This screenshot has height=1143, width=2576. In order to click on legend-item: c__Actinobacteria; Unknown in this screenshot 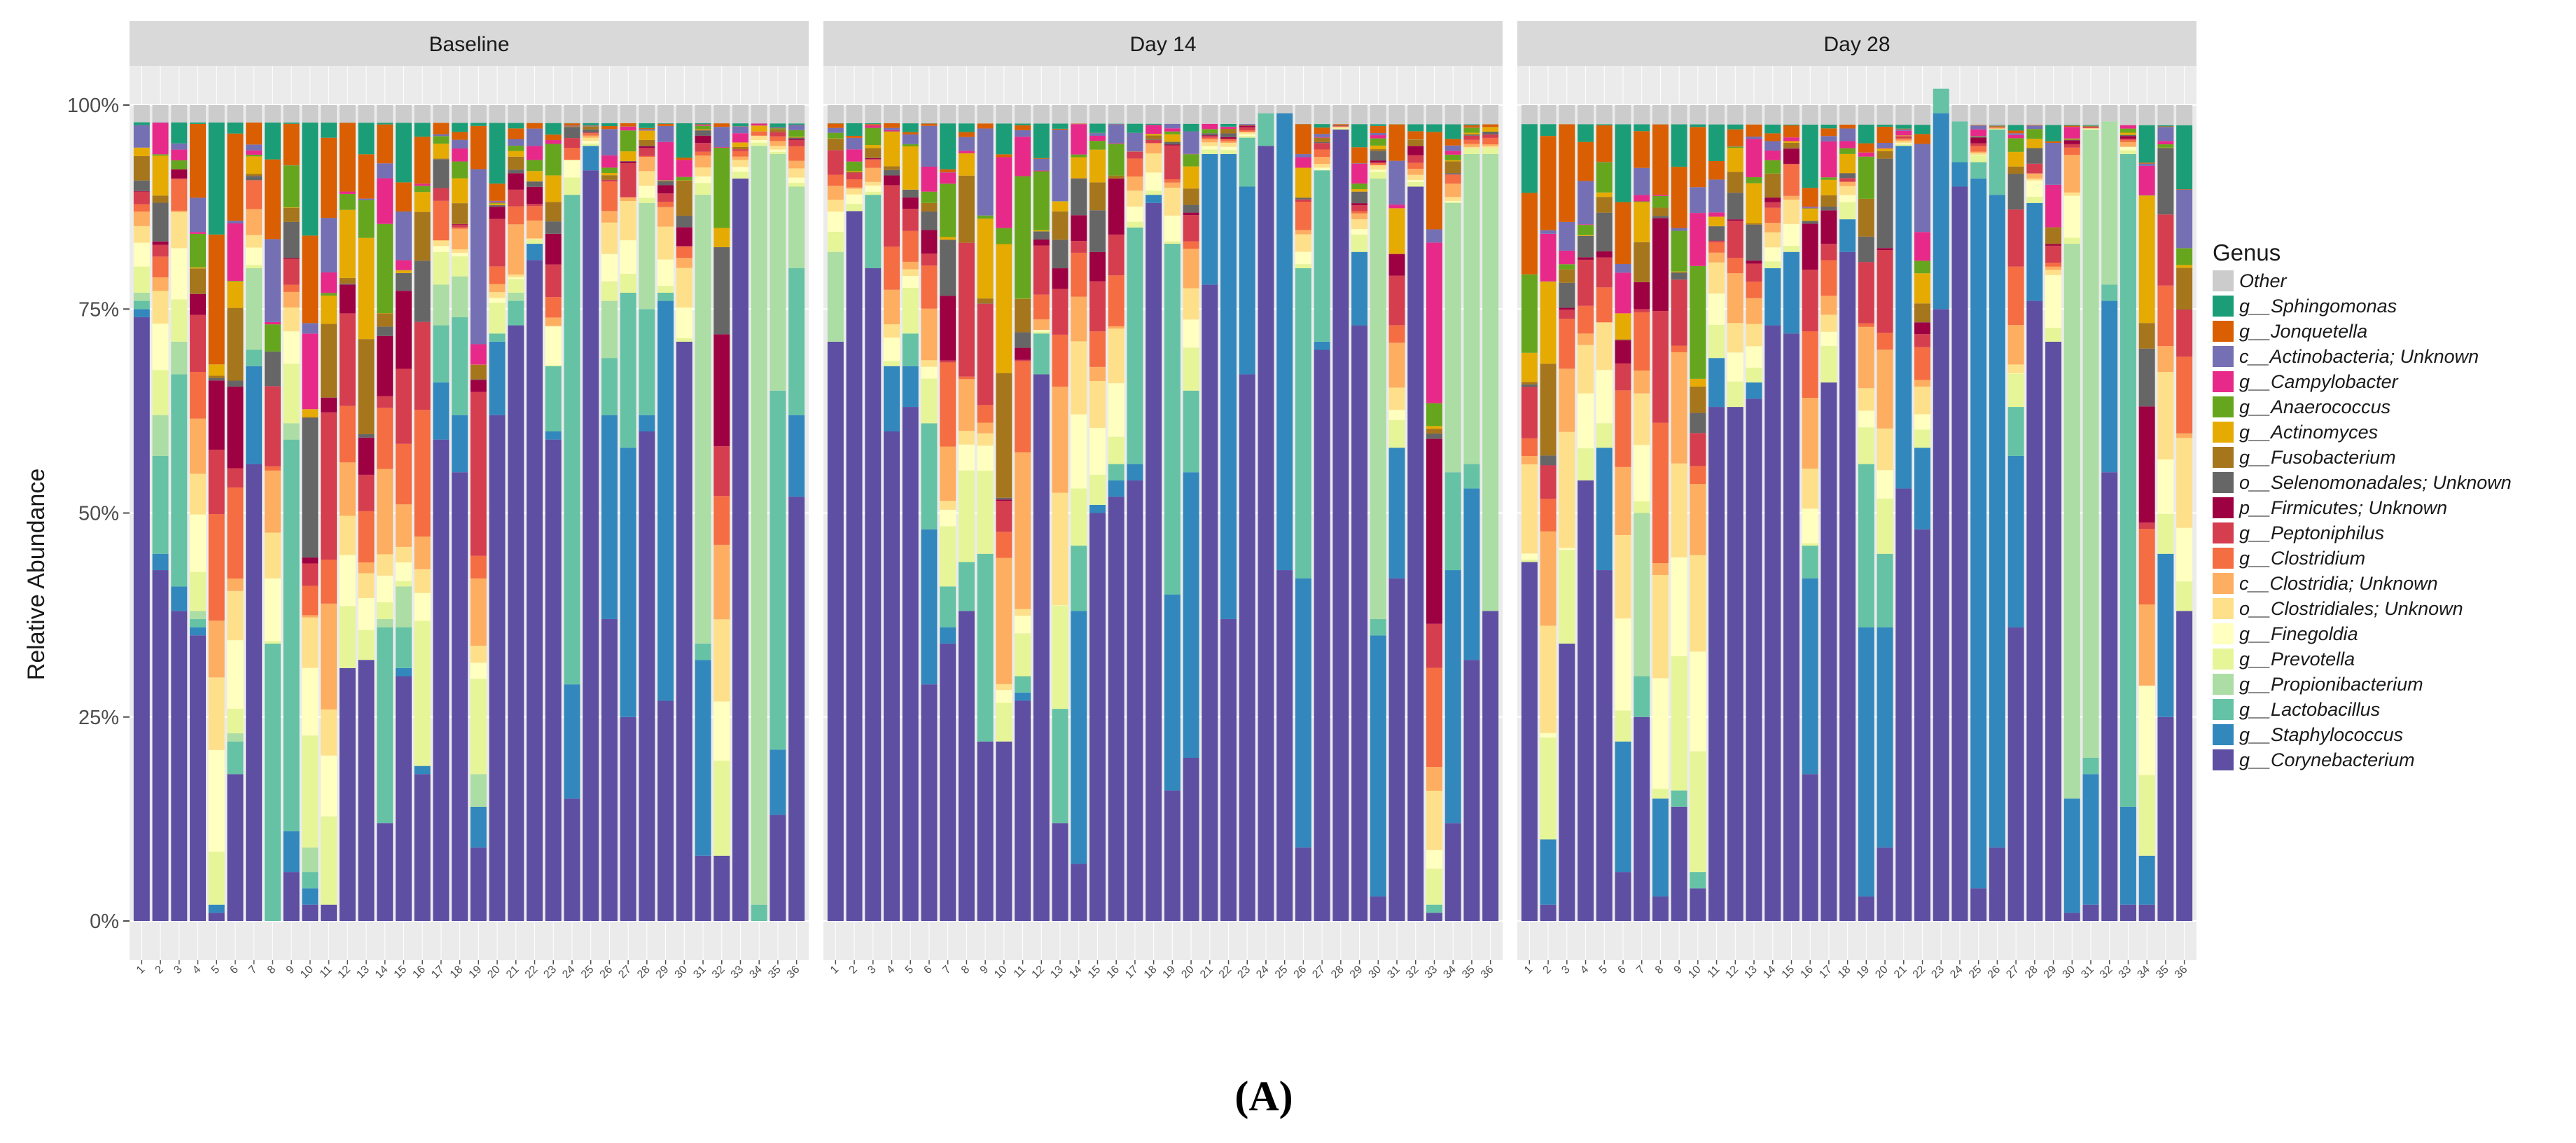, I will do `click(2346, 356)`.